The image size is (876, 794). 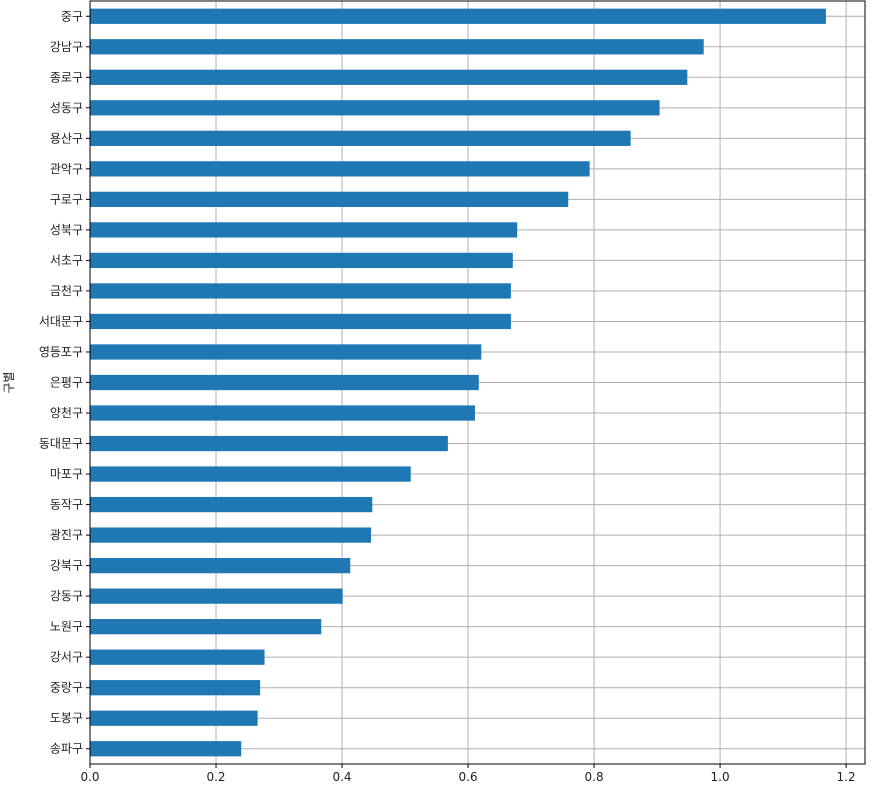 I want to click on y-tick-label: 서초구, so click(x=66, y=260).